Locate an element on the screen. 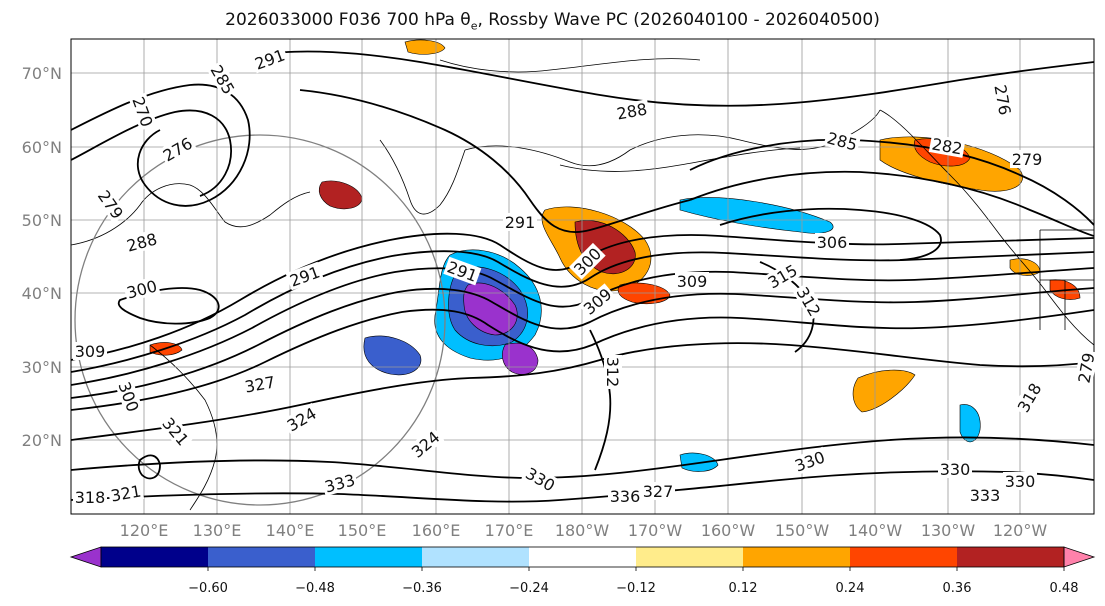 This screenshot has height=606, width=1105. colorbar-tick-label: −0.48 is located at coordinates (315, 588).